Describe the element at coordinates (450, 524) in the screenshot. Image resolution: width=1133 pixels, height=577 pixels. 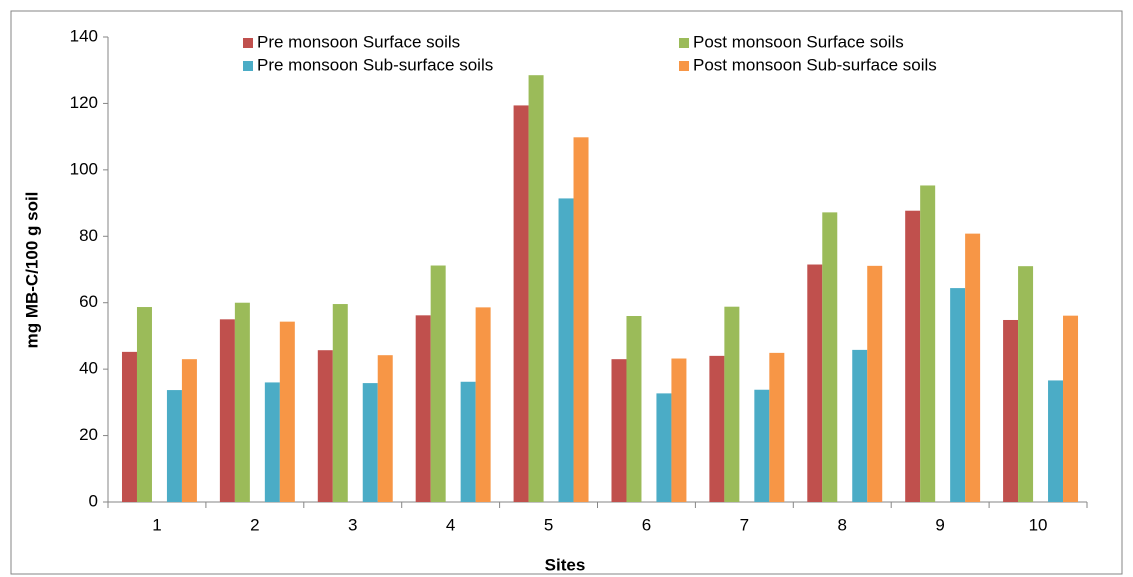
I see `x-tick-label: 4` at that location.